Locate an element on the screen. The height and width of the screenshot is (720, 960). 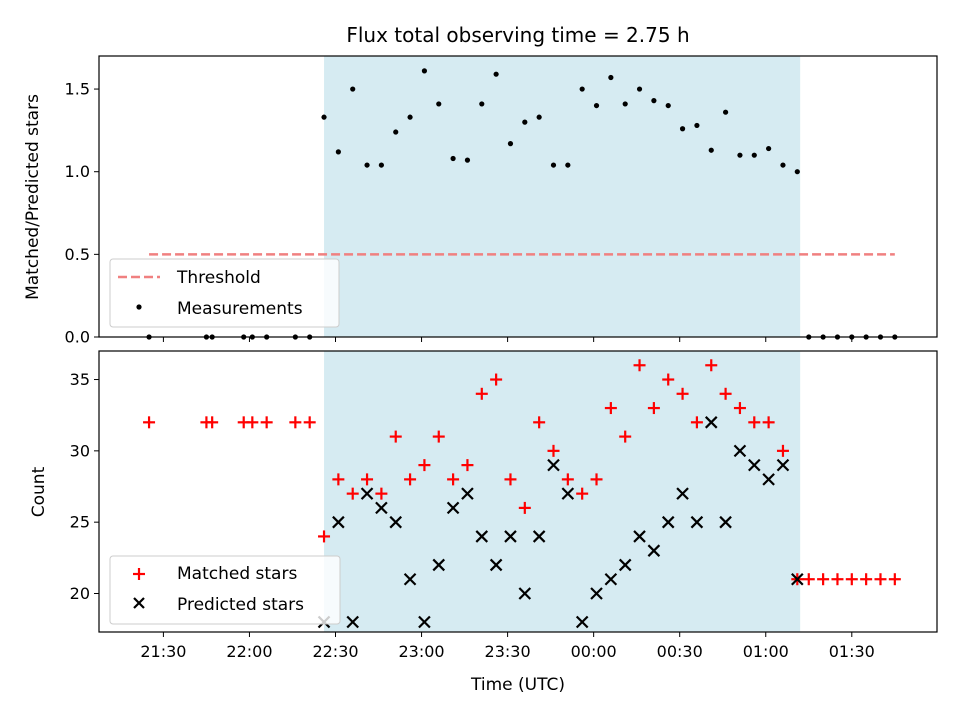
top-legend-box is located at coordinates (224, 293).